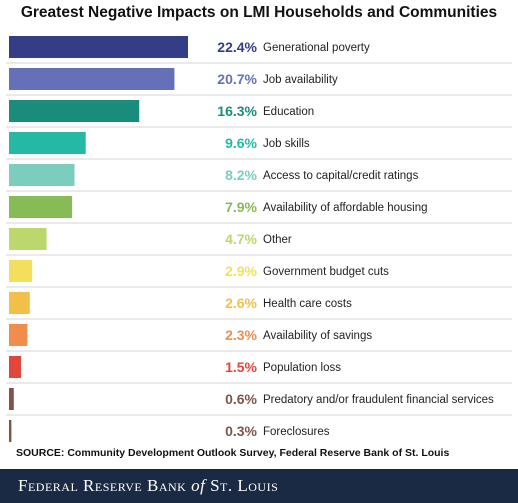  I want to click on category-label-5: Availability of affordable housing, so click(345, 208).